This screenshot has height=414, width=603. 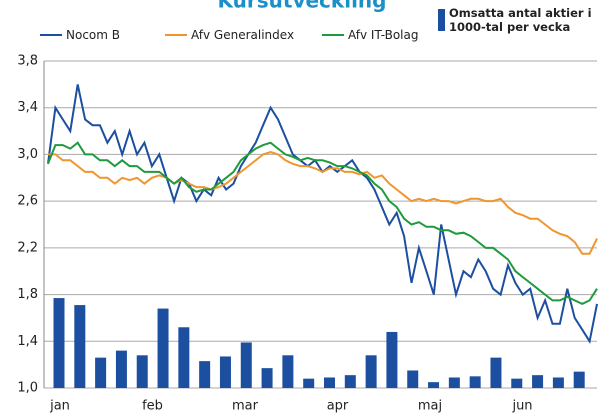 I want to click on legend-item: Nocom B, so click(x=80, y=35).